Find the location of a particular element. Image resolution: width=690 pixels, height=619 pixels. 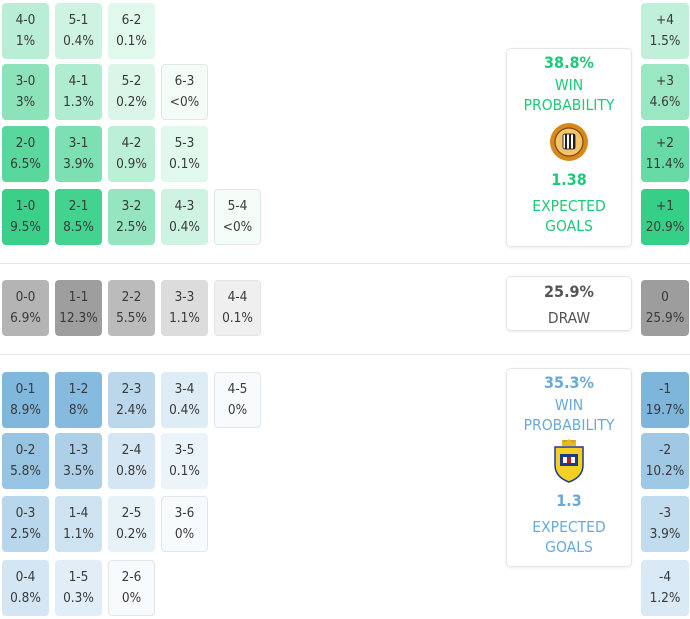

score-label: 6-2 is located at coordinates (131, 20).